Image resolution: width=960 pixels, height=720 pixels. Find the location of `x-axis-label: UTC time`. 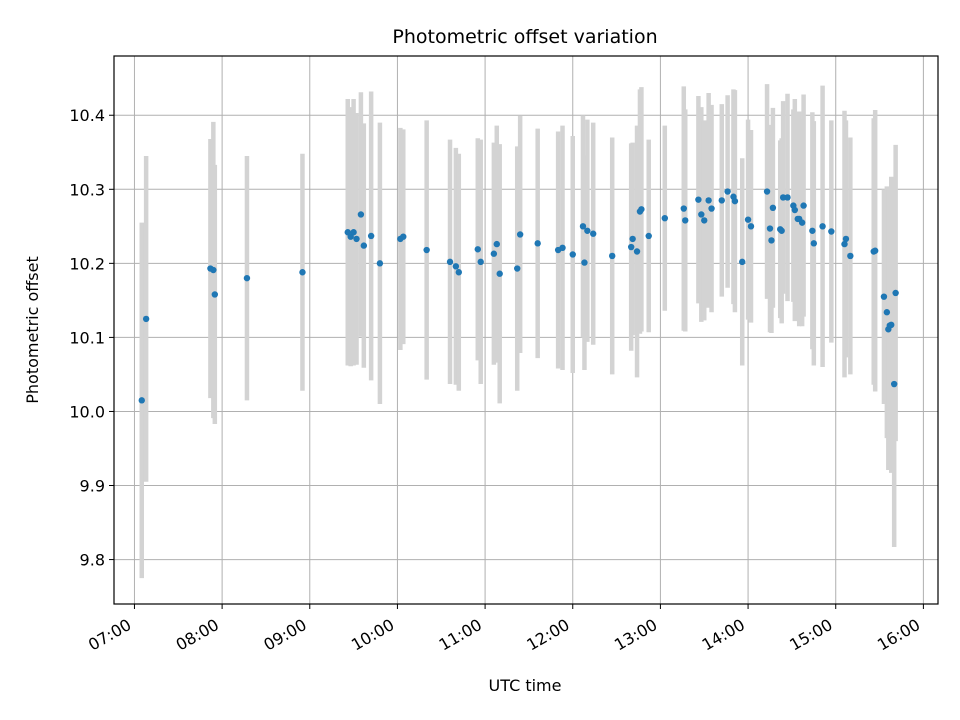

x-axis-label: UTC time is located at coordinates (525, 685).